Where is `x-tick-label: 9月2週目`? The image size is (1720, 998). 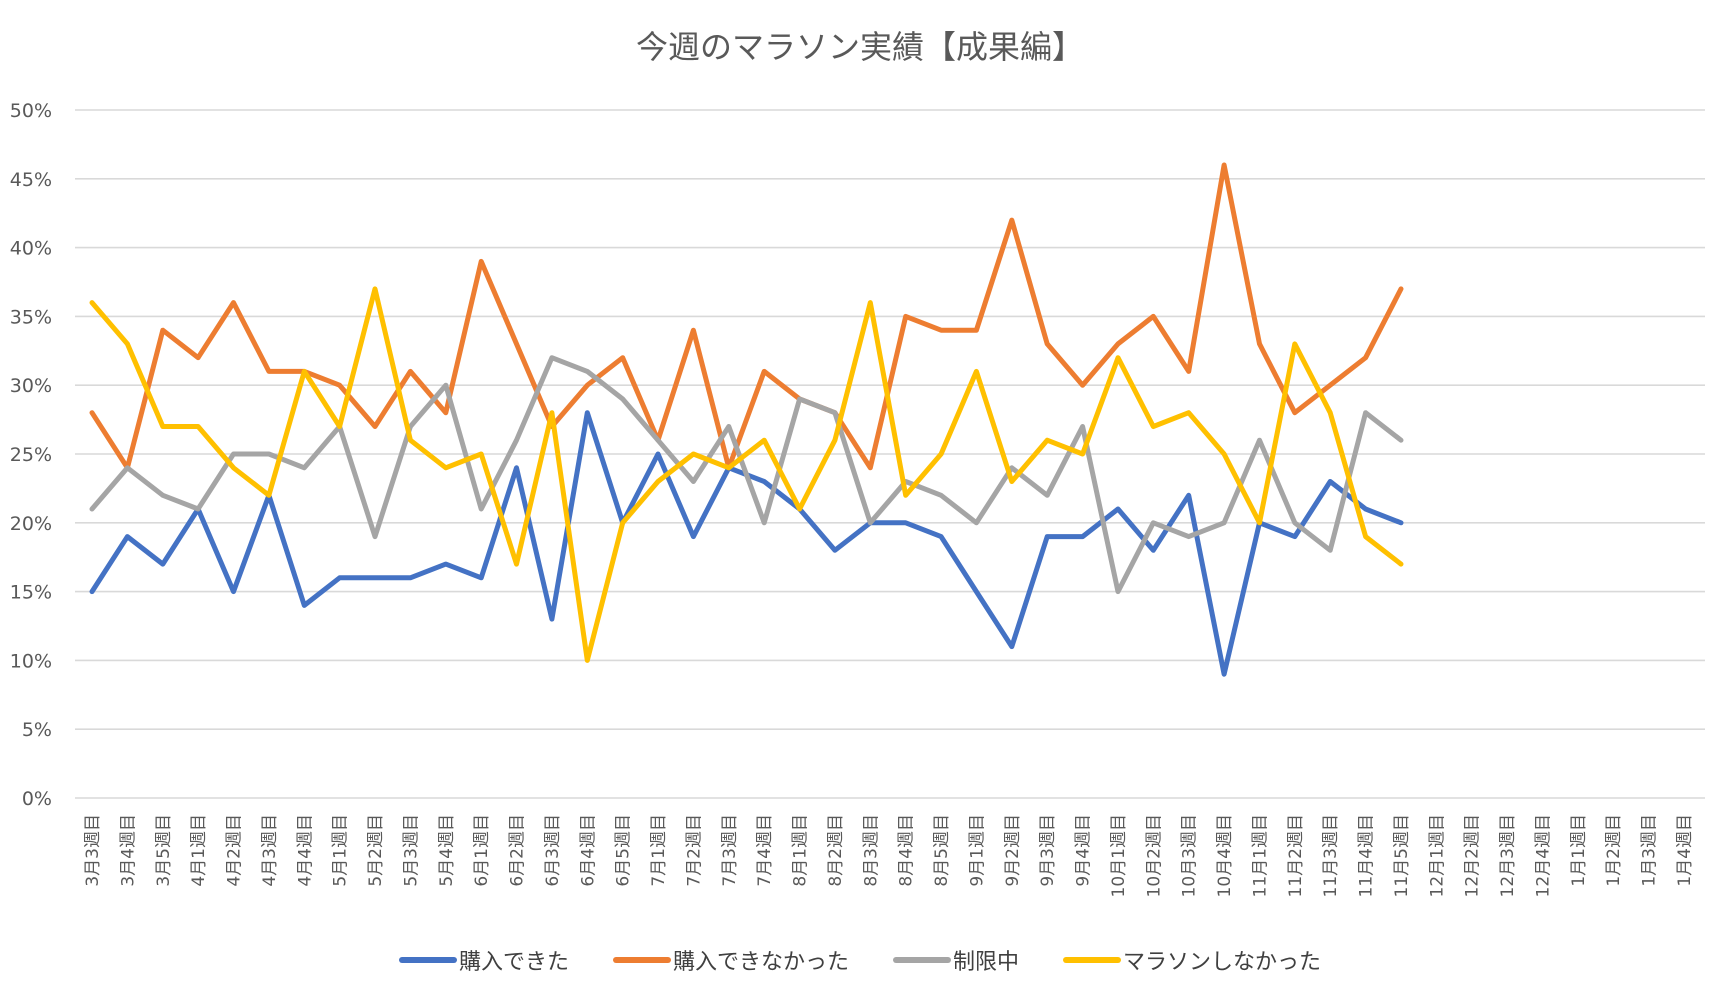
x-tick-label: 9月2週目 is located at coordinates (1013, 850).